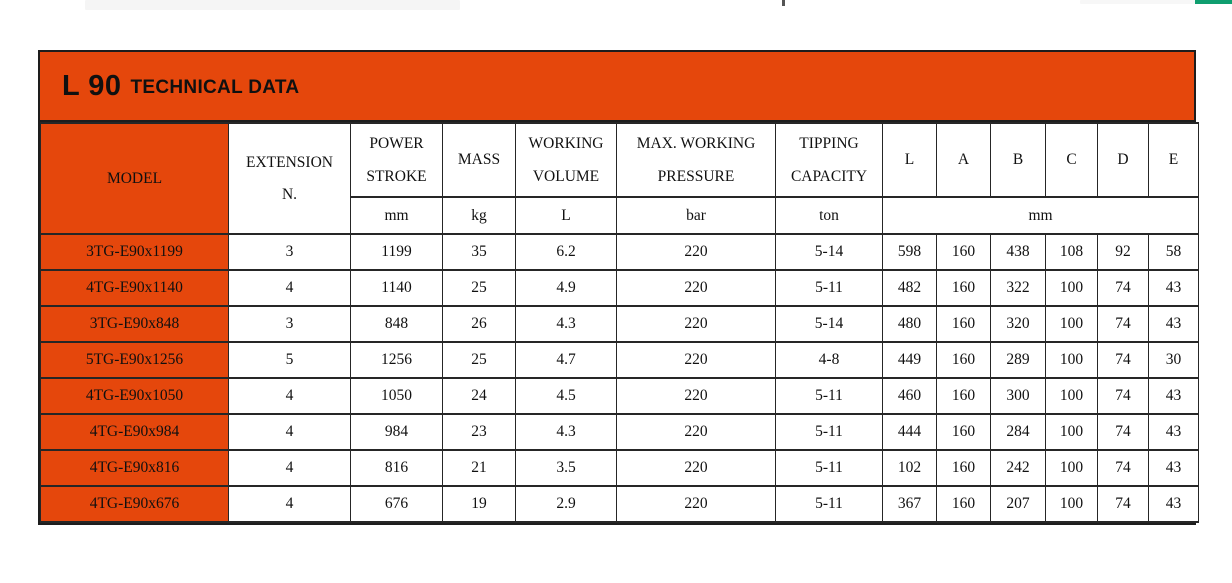 Image resolution: width=1232 pixels, height=583 pixels. Describe the element at coordinates (1018, 288) in the screenshot. I see `cell-dim-B: 322` at that location.